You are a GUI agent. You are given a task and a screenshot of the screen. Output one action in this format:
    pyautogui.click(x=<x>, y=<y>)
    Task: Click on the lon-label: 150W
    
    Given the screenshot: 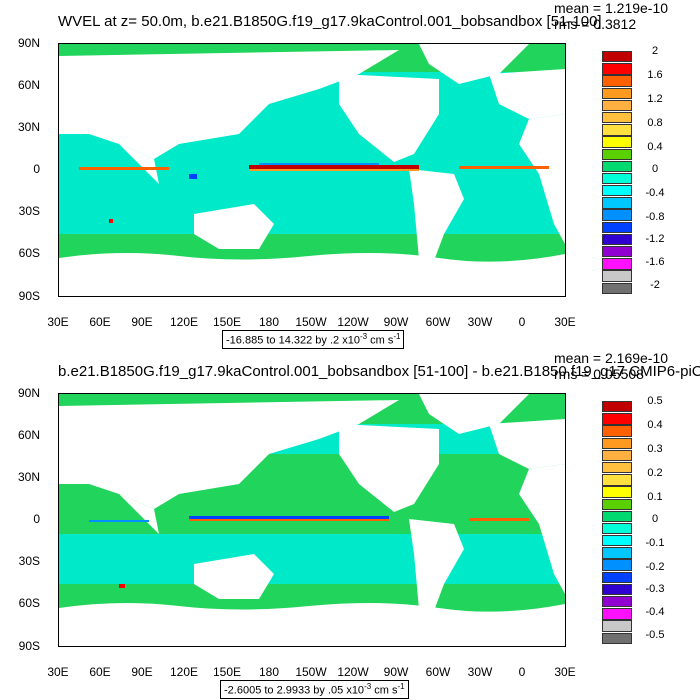 What is the action you would take?
    pyautogui.click(x=311, y=672)
    